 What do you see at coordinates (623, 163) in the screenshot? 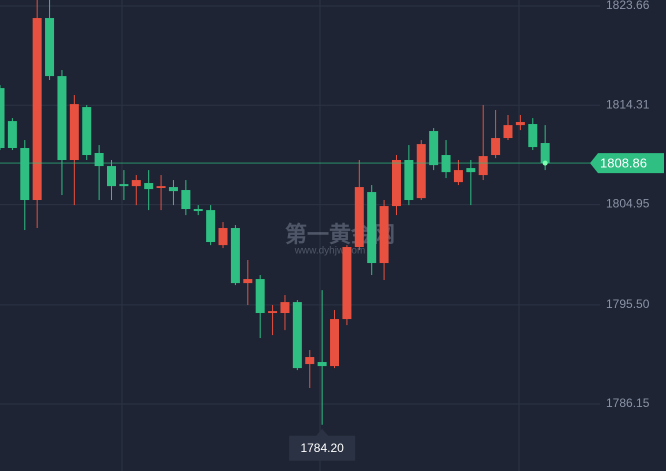
I see `price-label: 1808.86` at bounding box center [623, 163].